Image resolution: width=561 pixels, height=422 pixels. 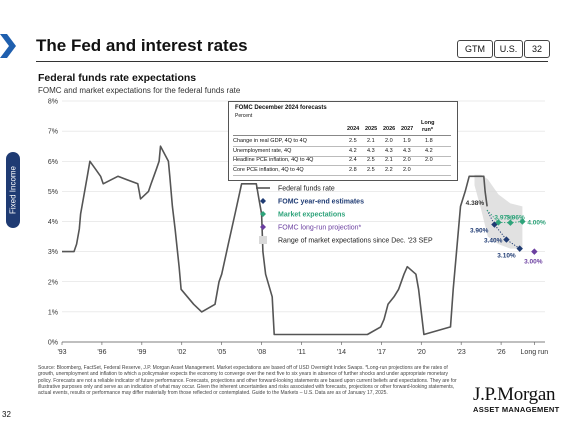 I want to click on y-tick-label: 3%, so click(x=53, y=252).